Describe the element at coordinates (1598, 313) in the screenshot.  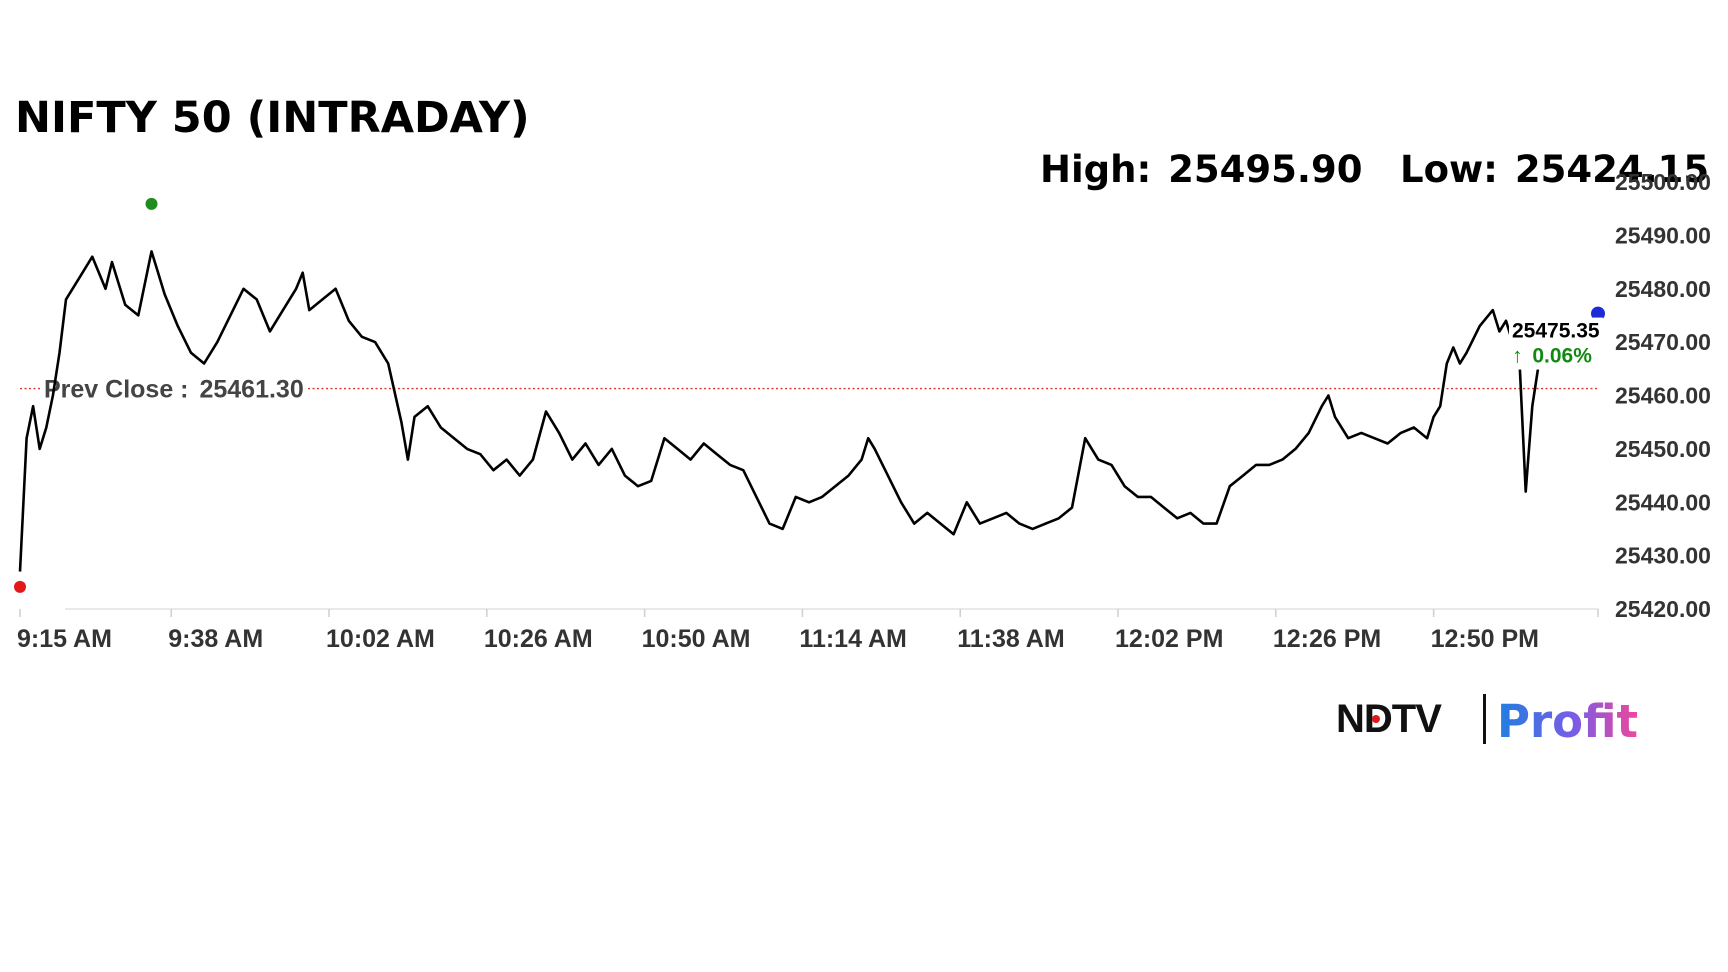
I see `last-price-marker` at that location.